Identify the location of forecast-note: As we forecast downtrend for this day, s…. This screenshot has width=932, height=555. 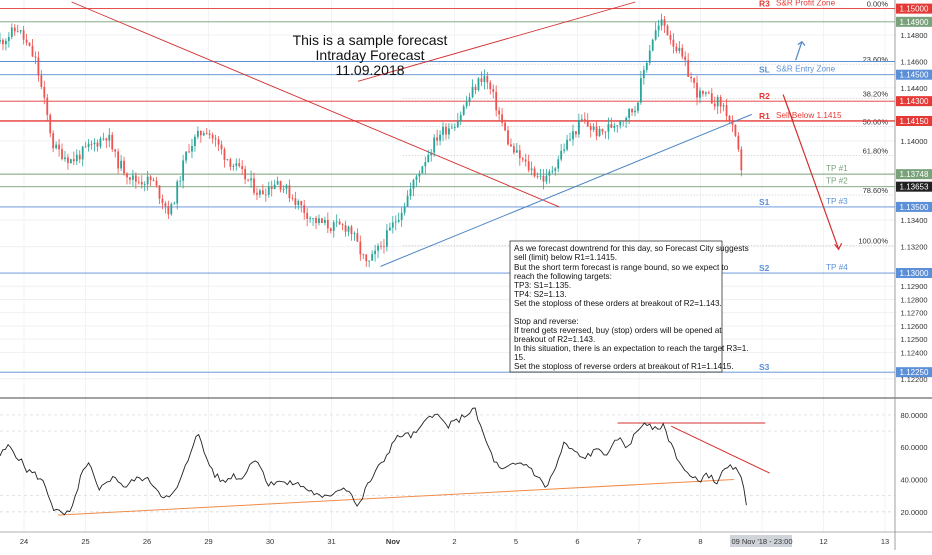
(629, 306).